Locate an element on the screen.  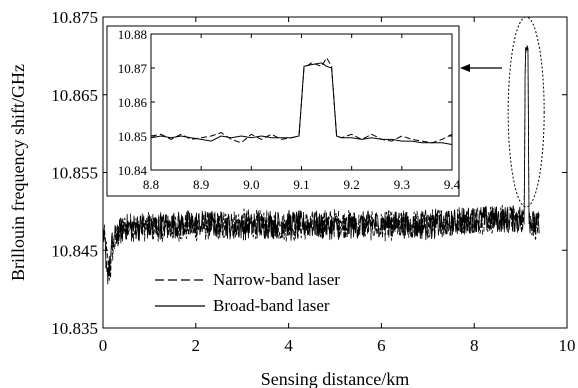
x-axis-label: Sensing distance/km is located at coordinates (335, 378).